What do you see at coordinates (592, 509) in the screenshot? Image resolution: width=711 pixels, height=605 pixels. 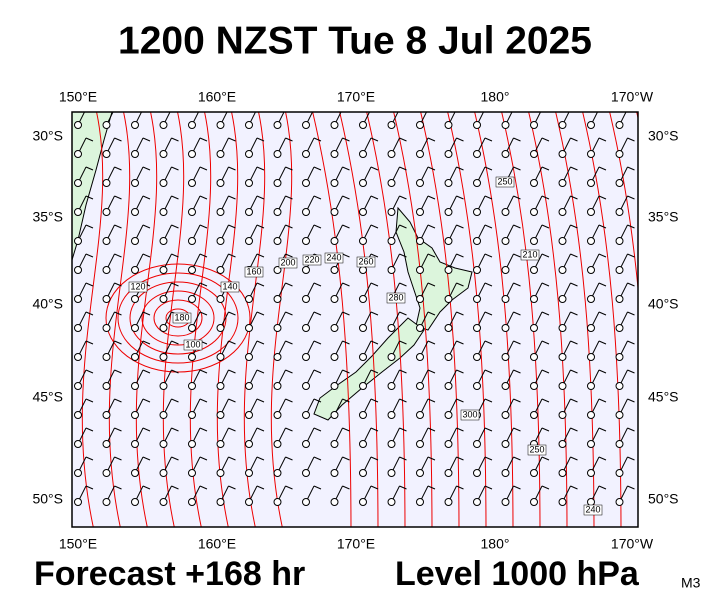 I see `contour-label: 240` at bounding box center [592, 509].